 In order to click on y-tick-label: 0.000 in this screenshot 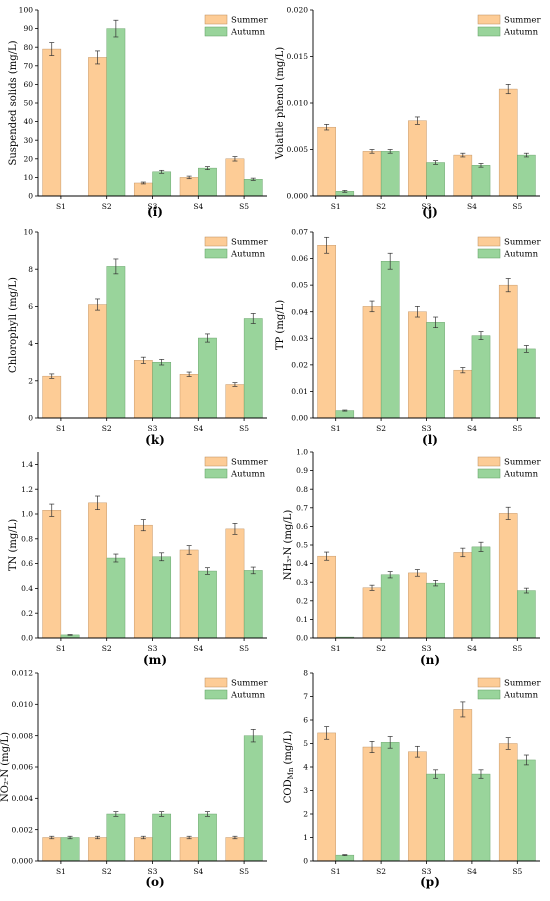, I will do `click(23, 861)`.